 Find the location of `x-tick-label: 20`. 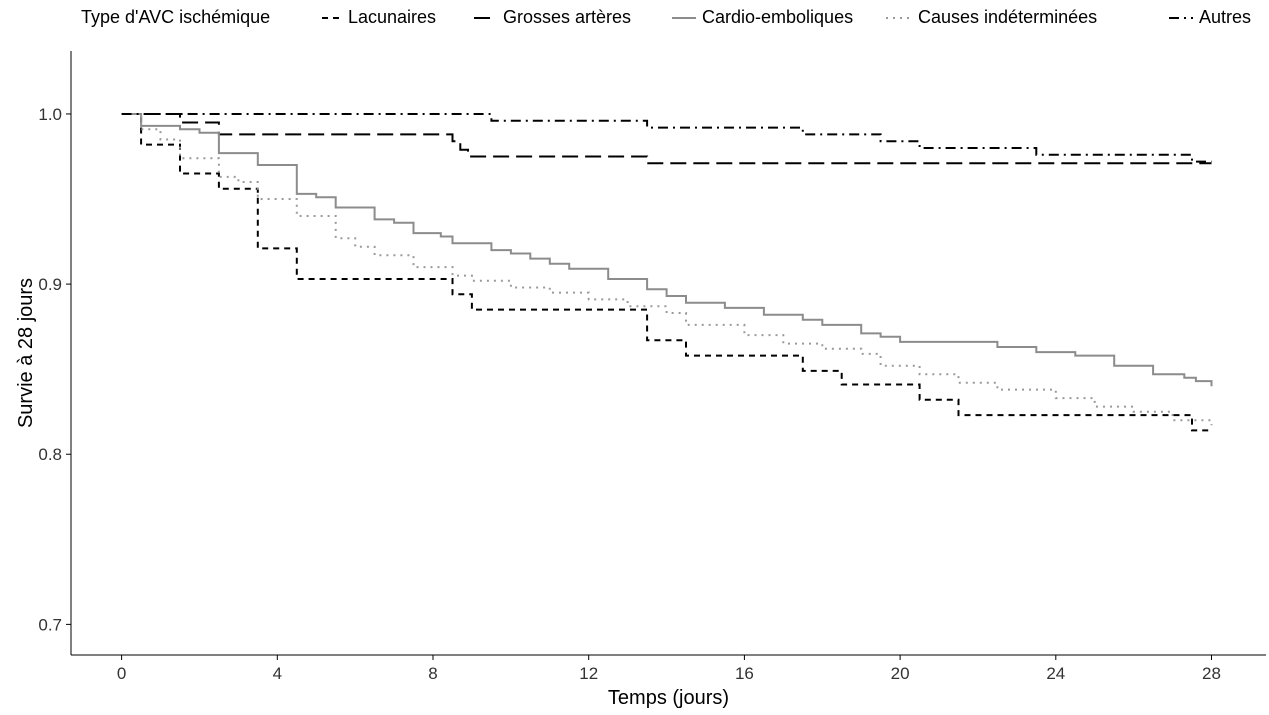

x-tick-label: 20 is located at coordinates (900, 673).